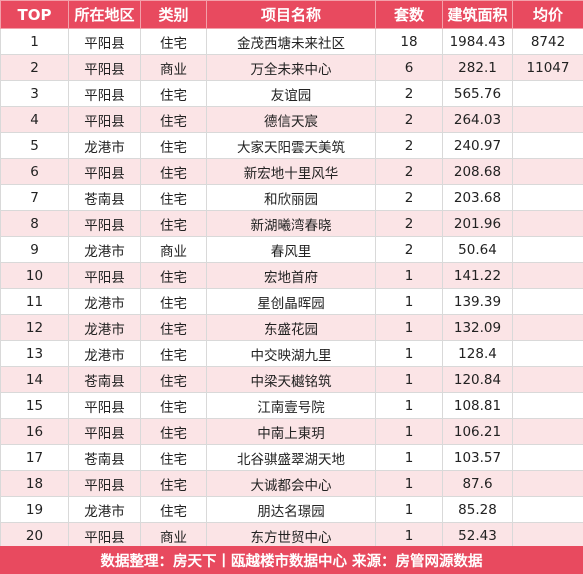 The height and width of the screenshot is (574, 583). I want to click on table-row: 19 龙港市 住宅 朋达名璟园 1 85.28, so click(291, 509).